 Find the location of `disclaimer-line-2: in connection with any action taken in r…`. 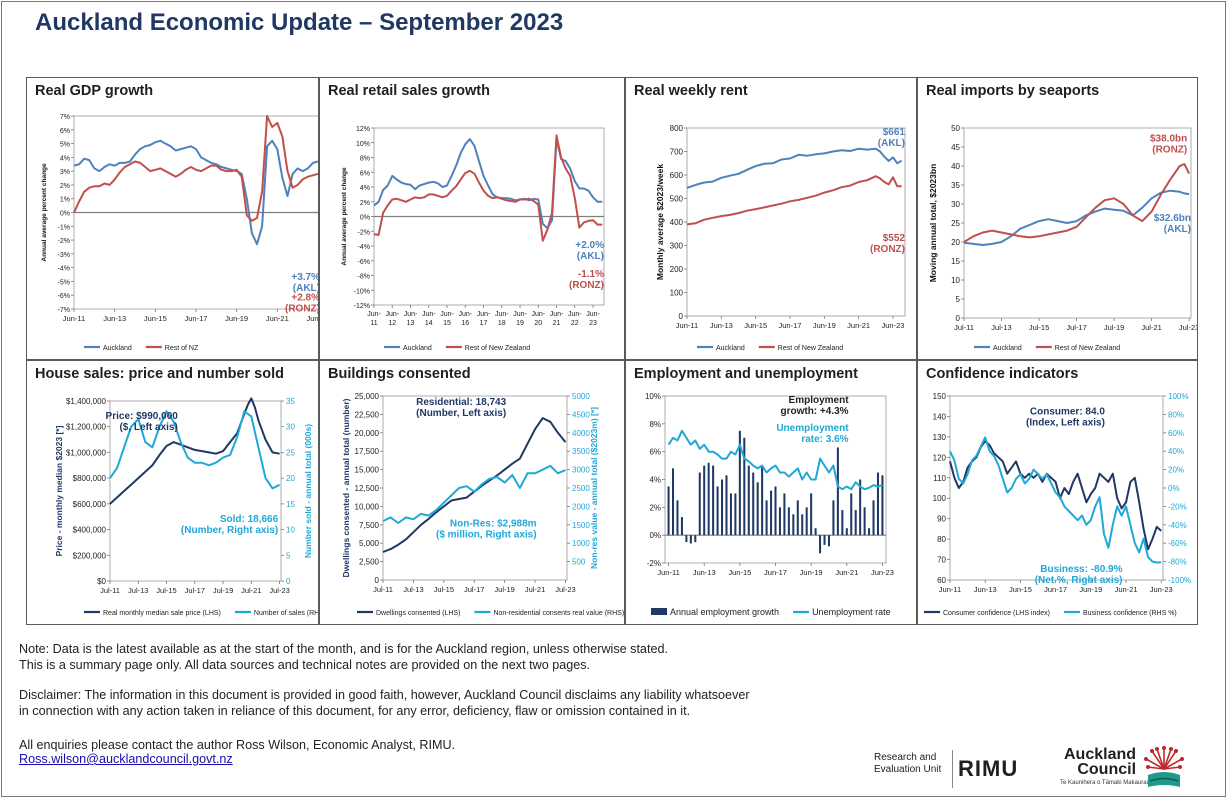

disclaimer-line-2: in connection with any action taken in r… is located at coordinates (355, 711).